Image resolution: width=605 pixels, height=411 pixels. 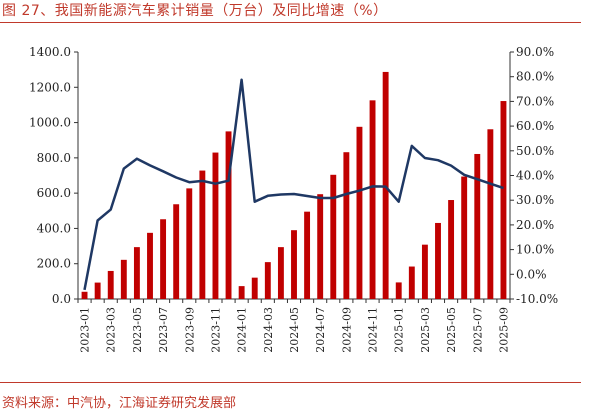 I want to click on x-tick-label: 2023-05, so click(x=137, y=330).